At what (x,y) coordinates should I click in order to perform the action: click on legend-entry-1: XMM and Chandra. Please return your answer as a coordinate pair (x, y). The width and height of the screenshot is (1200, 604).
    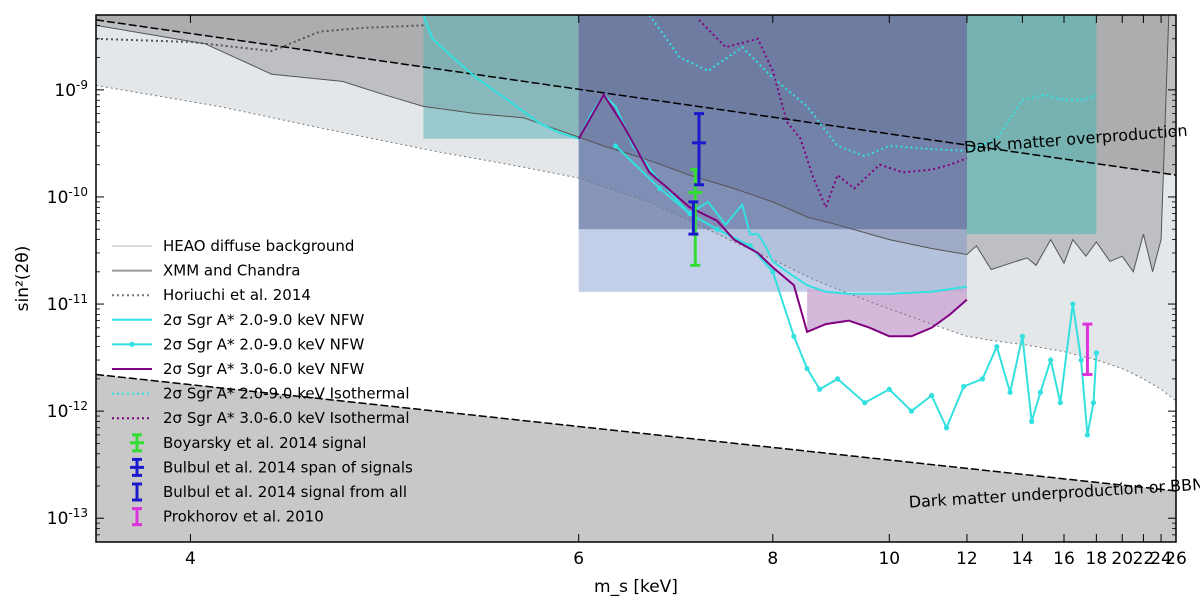
    Looking at the image, I should click on (206, 271).